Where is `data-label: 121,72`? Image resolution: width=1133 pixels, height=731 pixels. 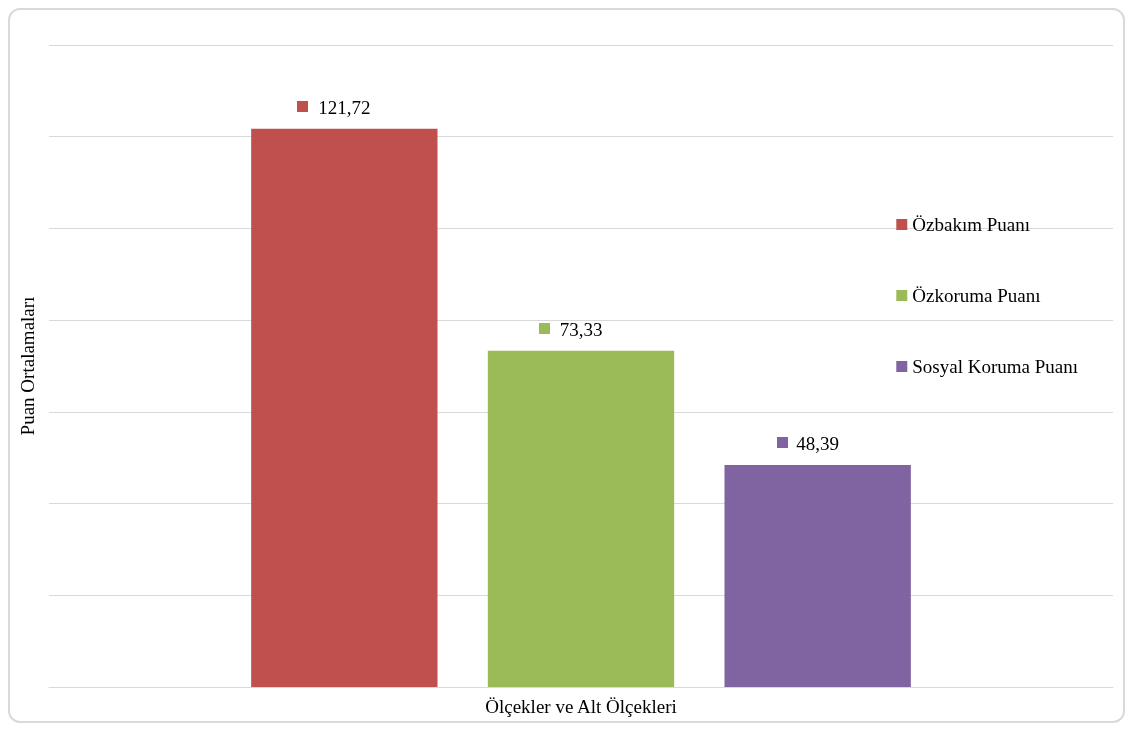 data-label: 121,72 is located at coordinates (344, 107).